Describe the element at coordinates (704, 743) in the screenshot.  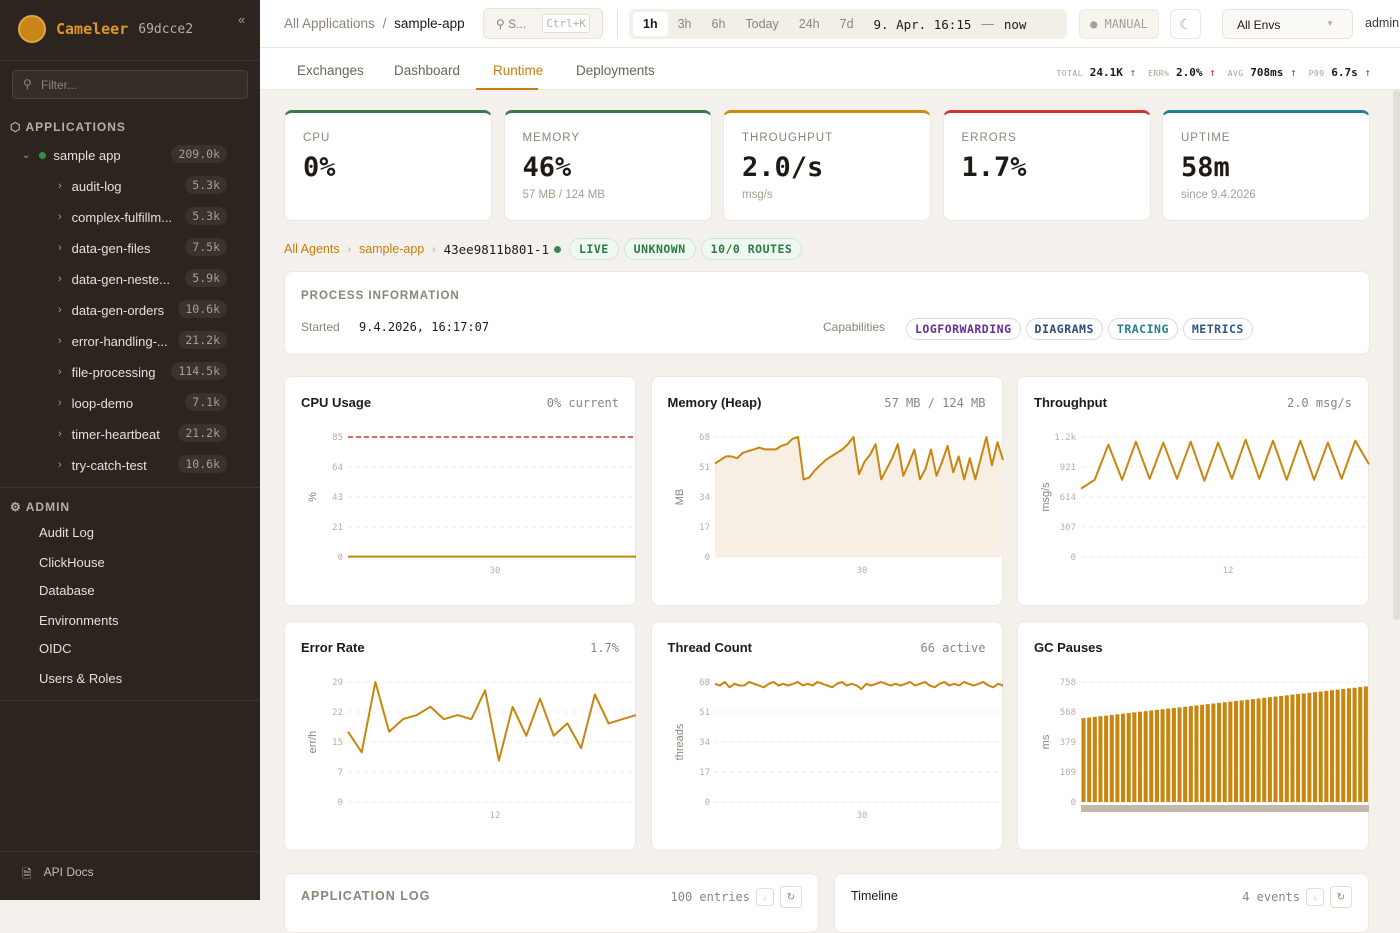
I see `y-tick-label: 34` at that location.